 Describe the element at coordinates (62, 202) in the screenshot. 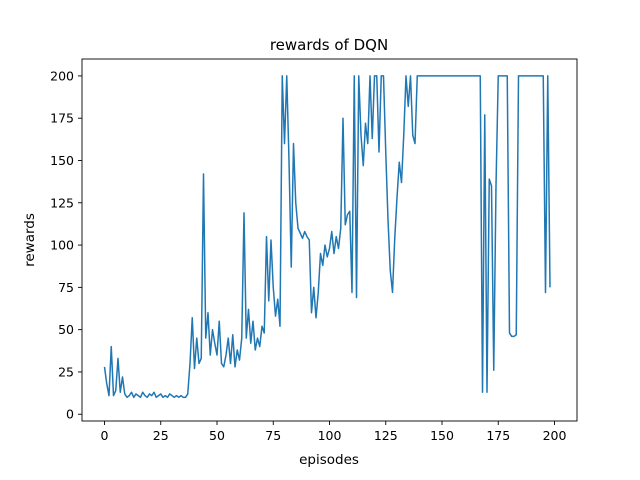

I see `y-tick-label: 125` at that location.